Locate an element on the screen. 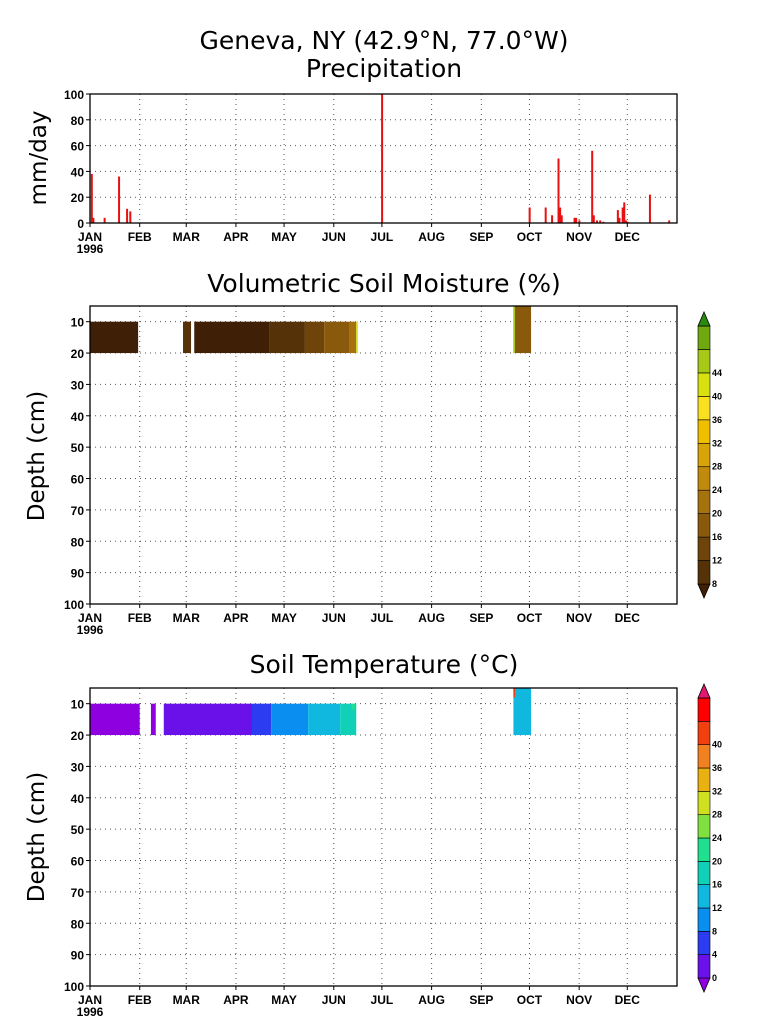  soil-temperature-y-tick-label: 50 is located at coordinates (78, 830).